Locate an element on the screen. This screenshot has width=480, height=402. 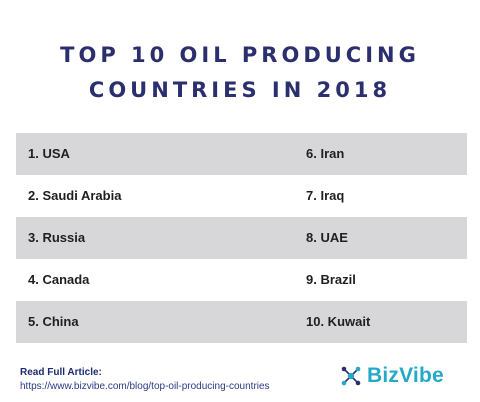
title-line-2: COUNTRIES IN 2018 is located at coordinates (240, 90).